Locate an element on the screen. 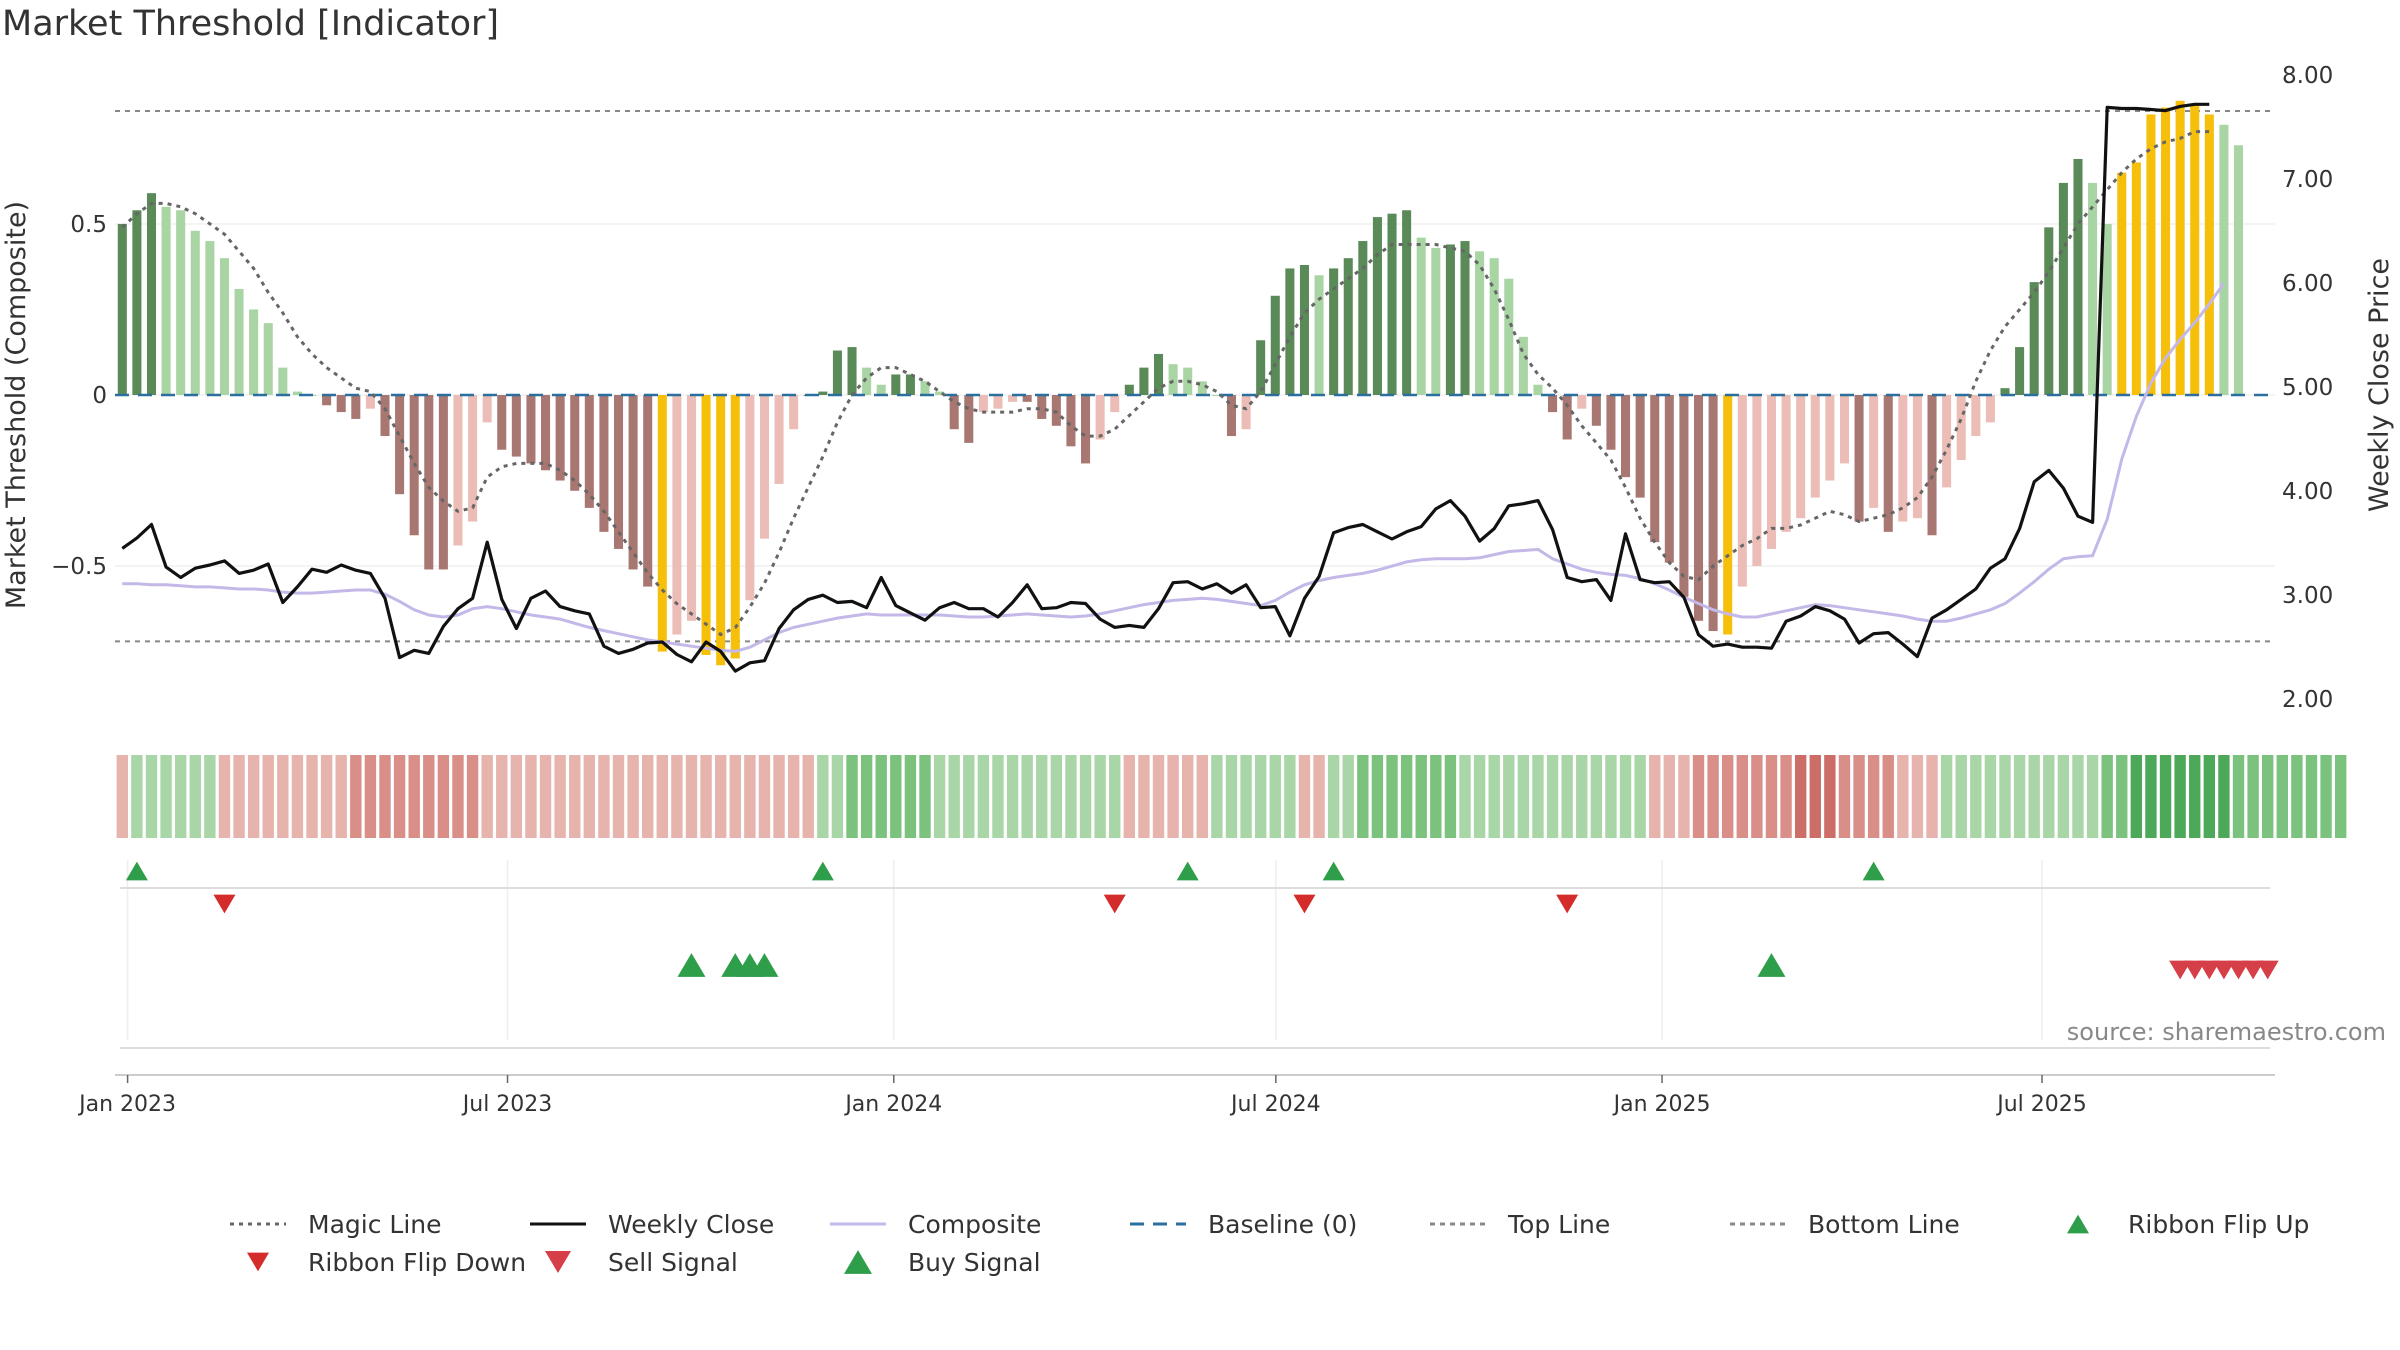  legend-label: Ribbon Flip Up is located at coordinates (2218, 1224).